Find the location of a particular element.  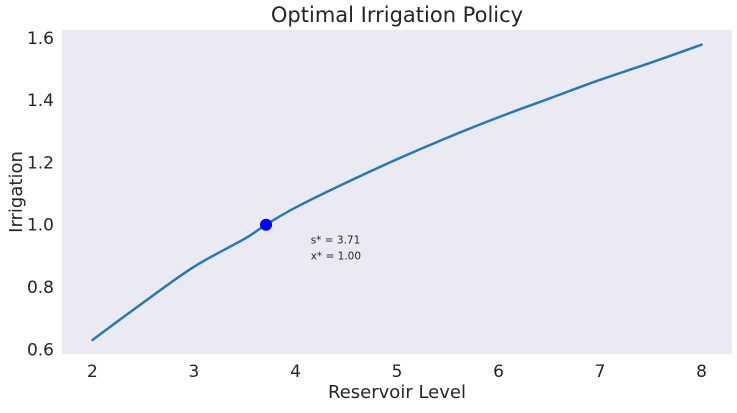

annotation-s-star: s* = 3.71 is located at coordinates (336, 240).